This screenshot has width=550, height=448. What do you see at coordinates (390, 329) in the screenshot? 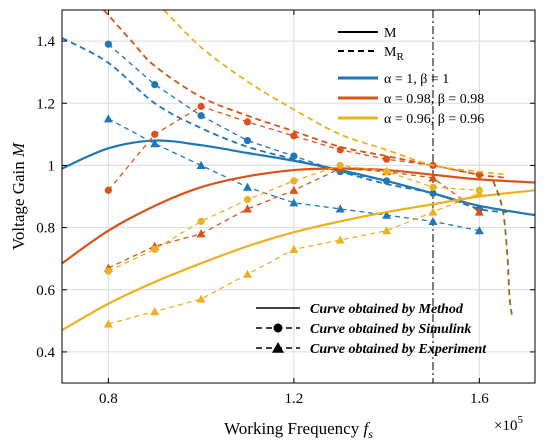
I see `legend-method-label-1: Curve obtained by Simulink` at bounding box center [390, 329].